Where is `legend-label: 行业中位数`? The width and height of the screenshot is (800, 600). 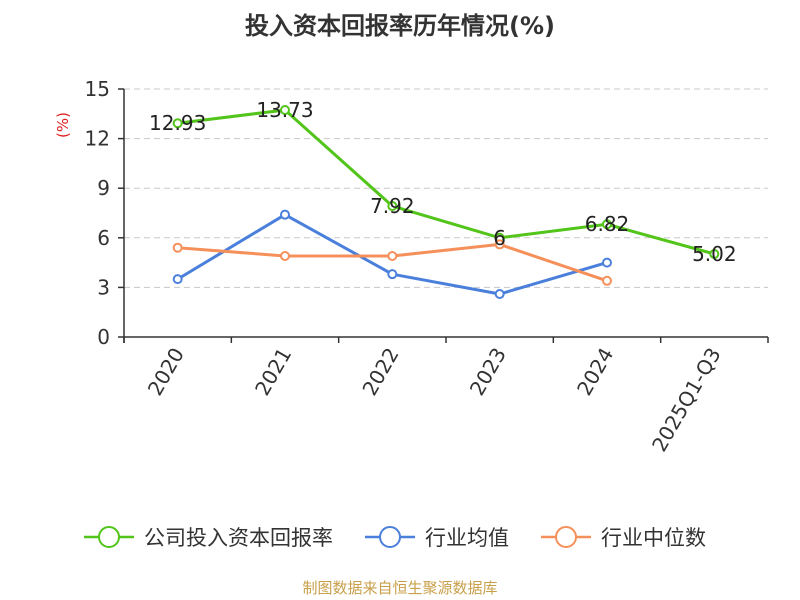 legend-label: 行业中位数 is located at coordinates (653, 538).